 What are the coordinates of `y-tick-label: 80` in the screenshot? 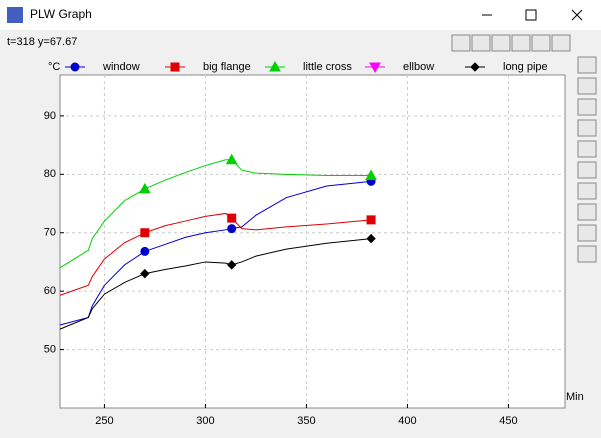 It's located at (50, 174).